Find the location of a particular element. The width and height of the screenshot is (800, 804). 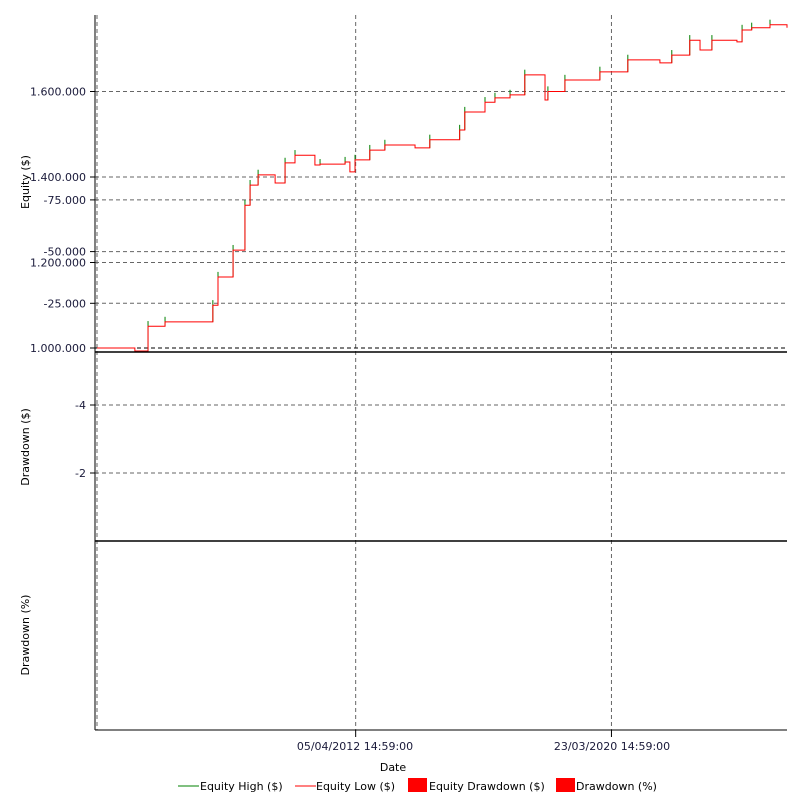

legend-label: Equity Low ($) is located at coordinates (355, 786).